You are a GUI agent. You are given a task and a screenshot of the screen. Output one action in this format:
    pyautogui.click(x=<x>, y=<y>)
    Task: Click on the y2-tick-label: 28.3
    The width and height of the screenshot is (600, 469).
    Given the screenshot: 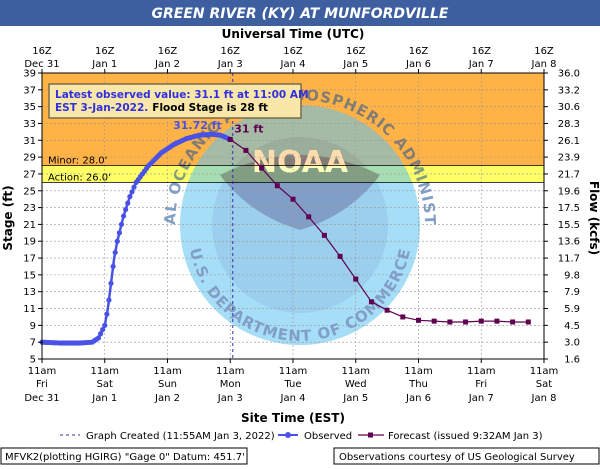 What is the action you would take?
    pyautogui.click(x=569, y=124)
    